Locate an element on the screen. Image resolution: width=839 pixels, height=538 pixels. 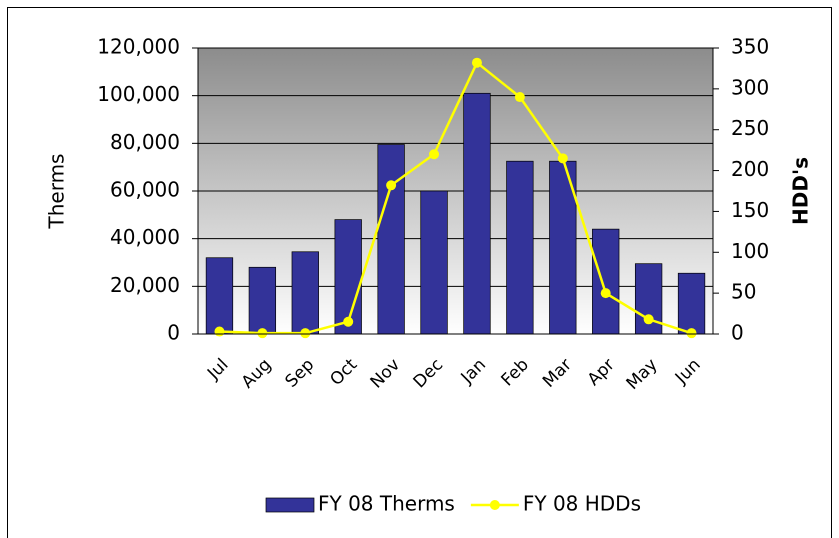
x-tick-label: Jul is located at coordinates (217, 369).